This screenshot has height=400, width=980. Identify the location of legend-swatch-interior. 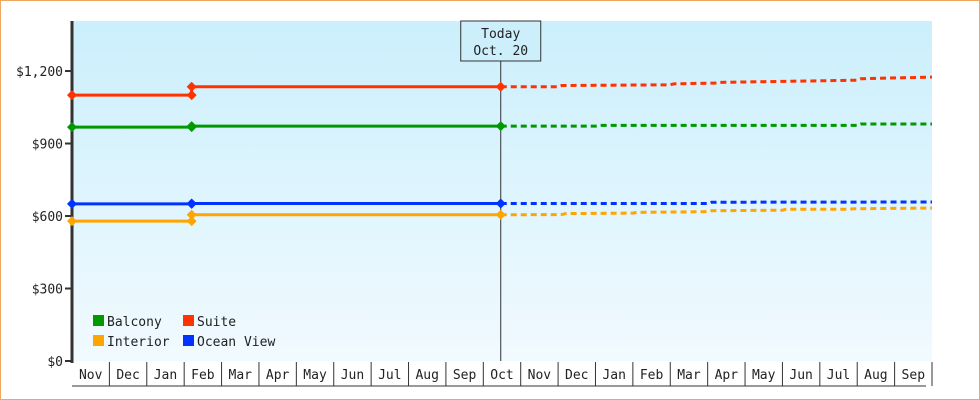
(98, 340).